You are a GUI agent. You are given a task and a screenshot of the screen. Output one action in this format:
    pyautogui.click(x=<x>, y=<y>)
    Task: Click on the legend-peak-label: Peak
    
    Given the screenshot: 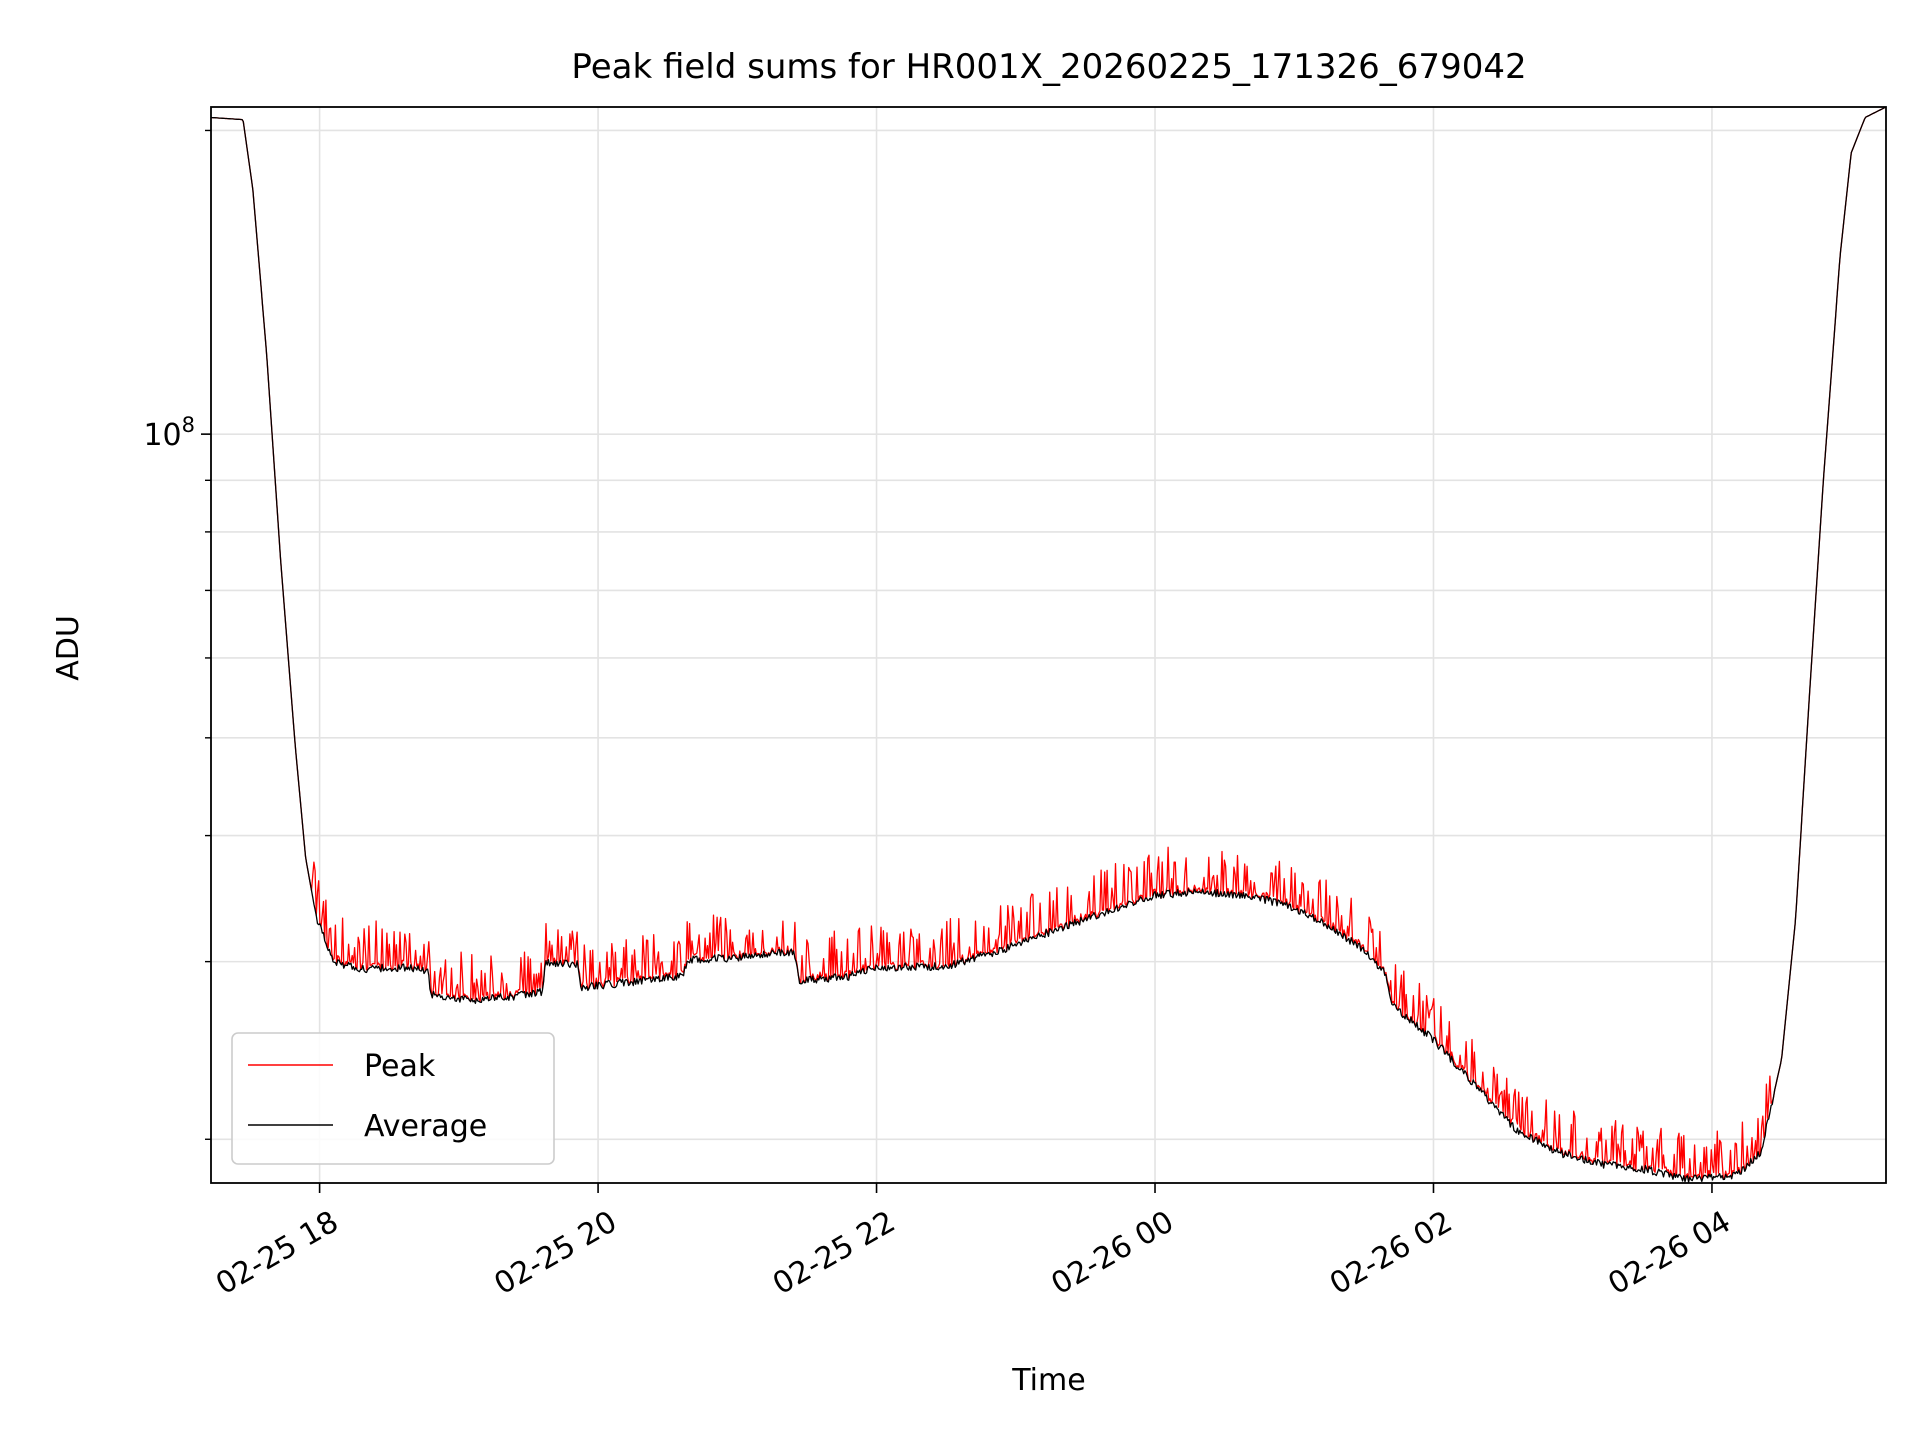 What is the action you would take?
    pyautogui.click(x=400, y=1066)
    